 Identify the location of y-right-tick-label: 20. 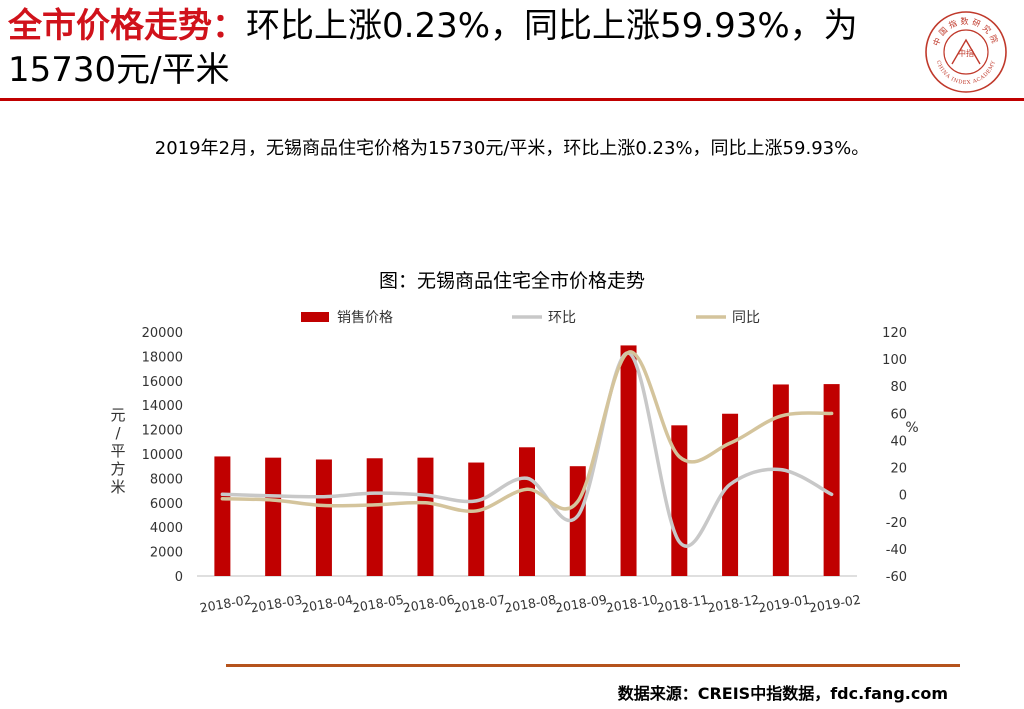
(898, 469).